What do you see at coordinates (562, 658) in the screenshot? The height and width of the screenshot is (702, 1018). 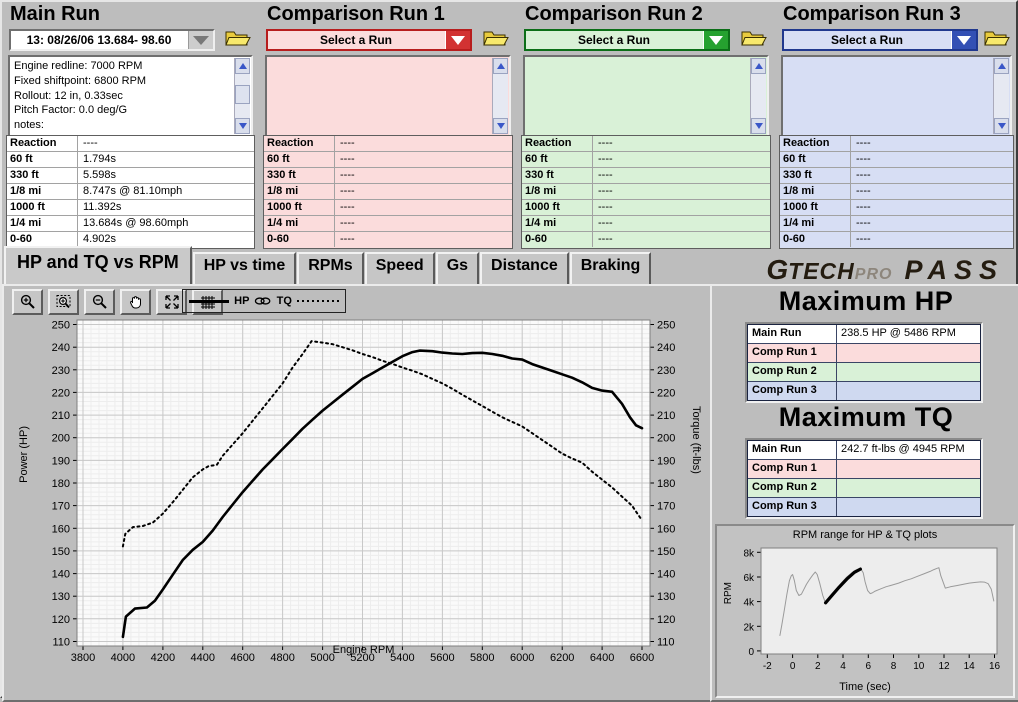 I see `svg-text: 6200` at bounding box center [562, 658].